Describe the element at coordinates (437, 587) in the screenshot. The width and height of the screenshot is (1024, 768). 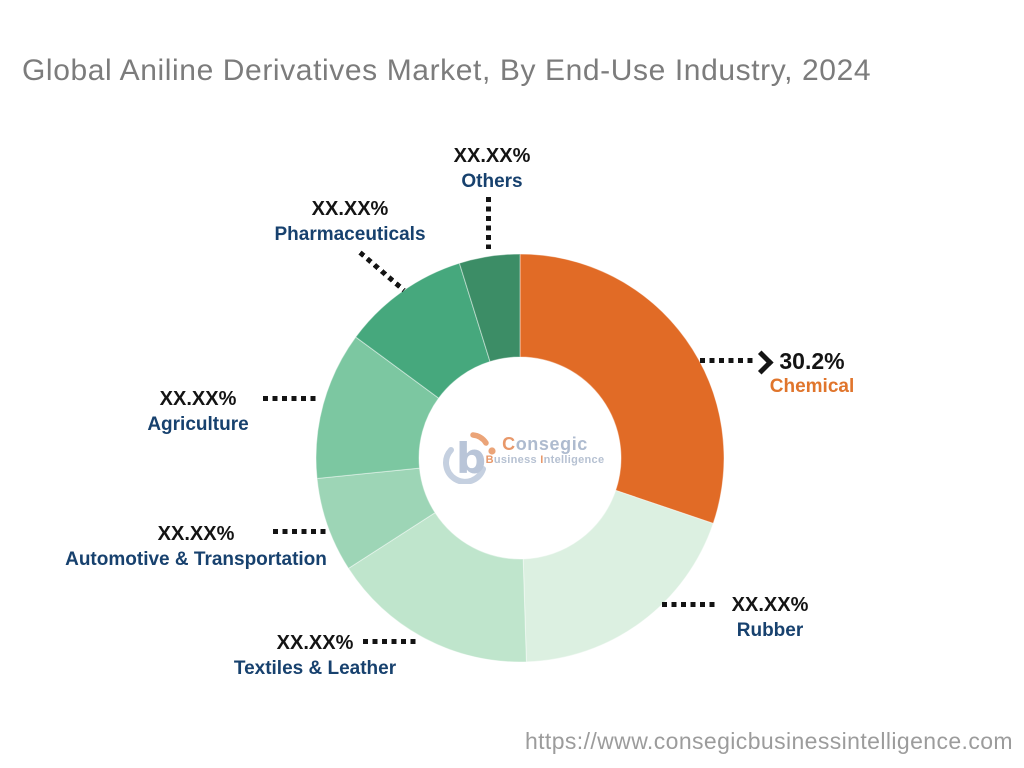
I see `donut-segment-textiles-leather` at that location.